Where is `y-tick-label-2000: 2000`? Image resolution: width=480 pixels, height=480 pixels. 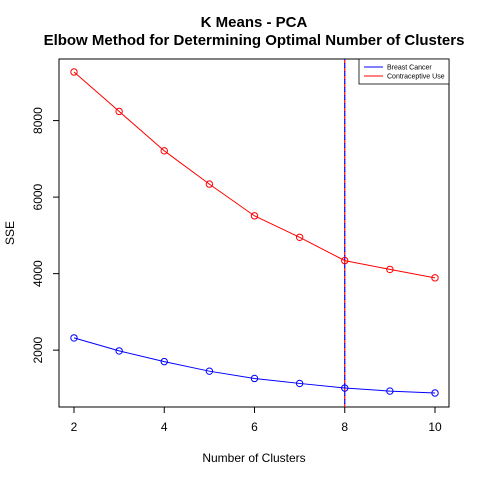 y-tick-label-2000: 2000 is located at coordinates (38, 349).